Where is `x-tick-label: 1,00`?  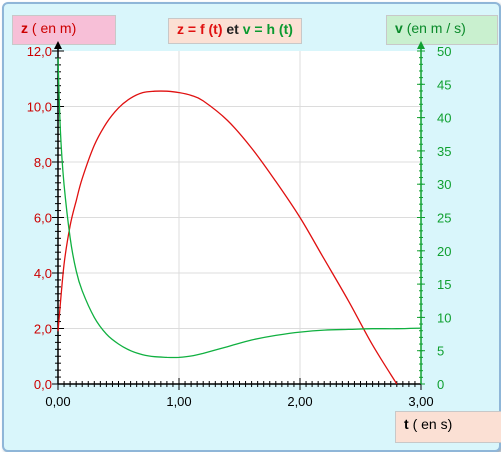
x-tick-label: 1,00 is located at coordinates (178, 401).